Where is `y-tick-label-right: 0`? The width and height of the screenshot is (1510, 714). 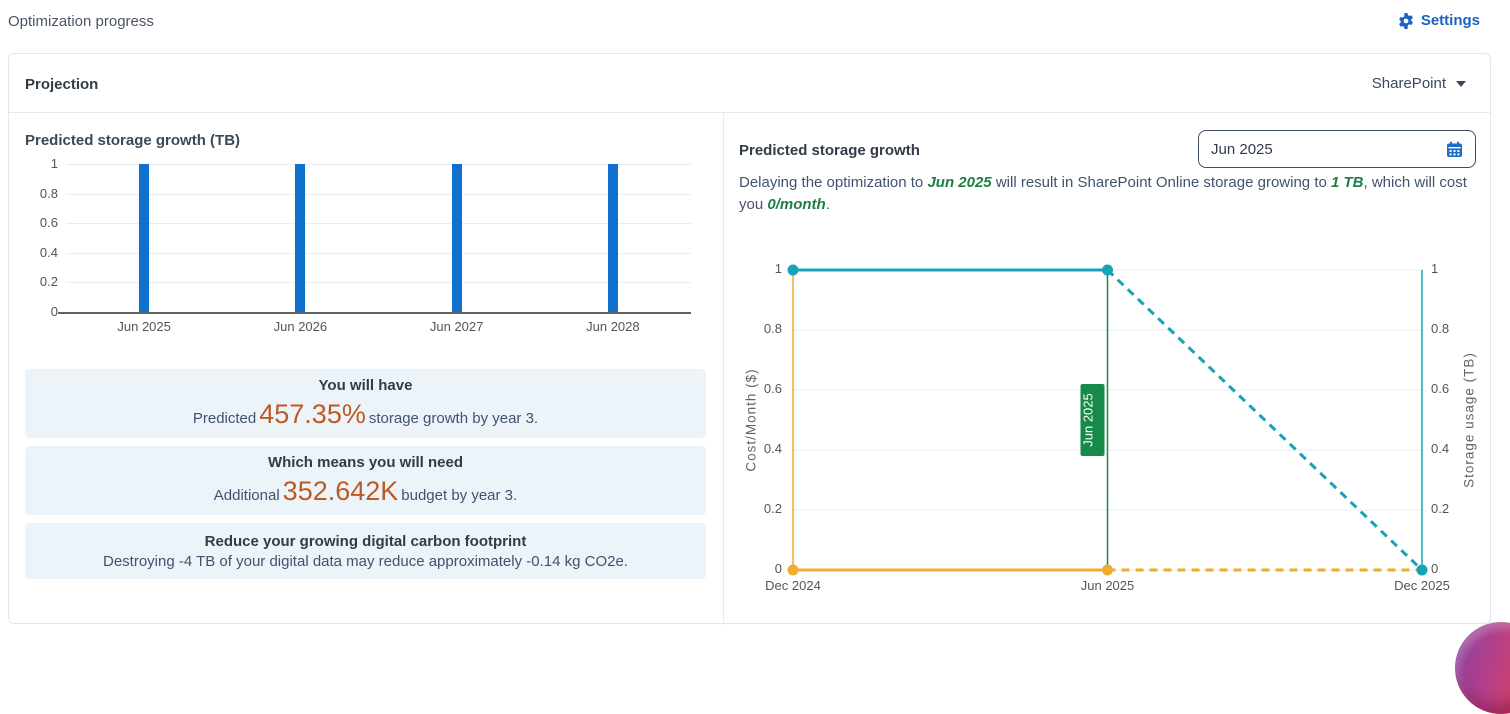
y-tick-label-right: 0 is located at coordinates (1435, 568).